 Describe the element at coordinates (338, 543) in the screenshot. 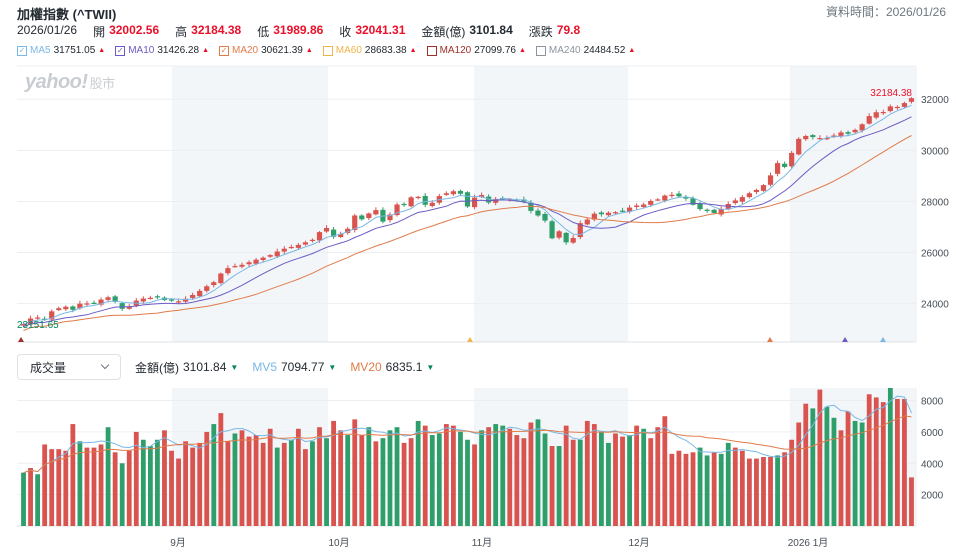

I see `svg-text: 10月` at that location.